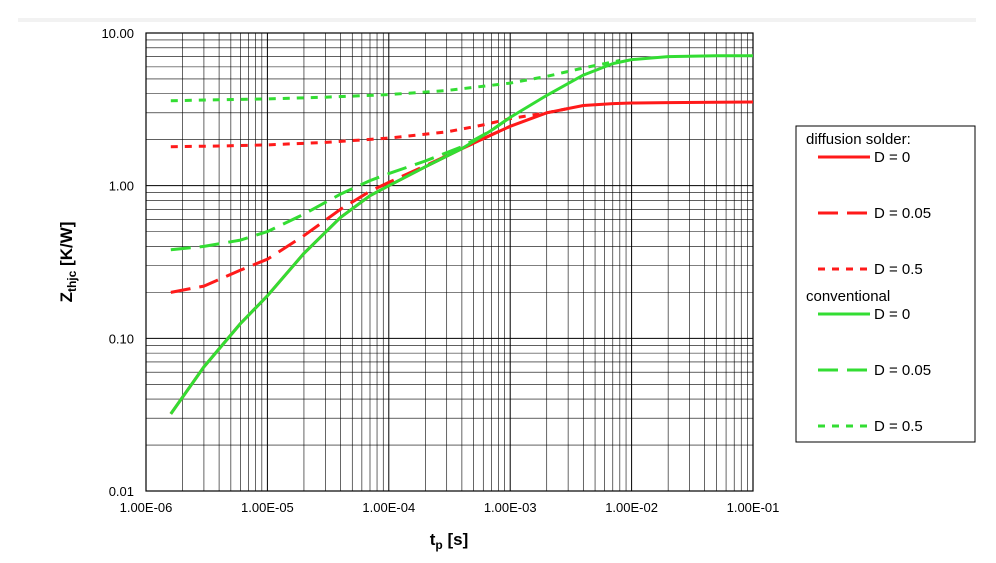 The height and width of the screenshot is (563, 996). What do you see at coordinates (858, 139) in the screenshot?
I see `legend-group-title: diffusion solder:` at bounding box center [858, 139].